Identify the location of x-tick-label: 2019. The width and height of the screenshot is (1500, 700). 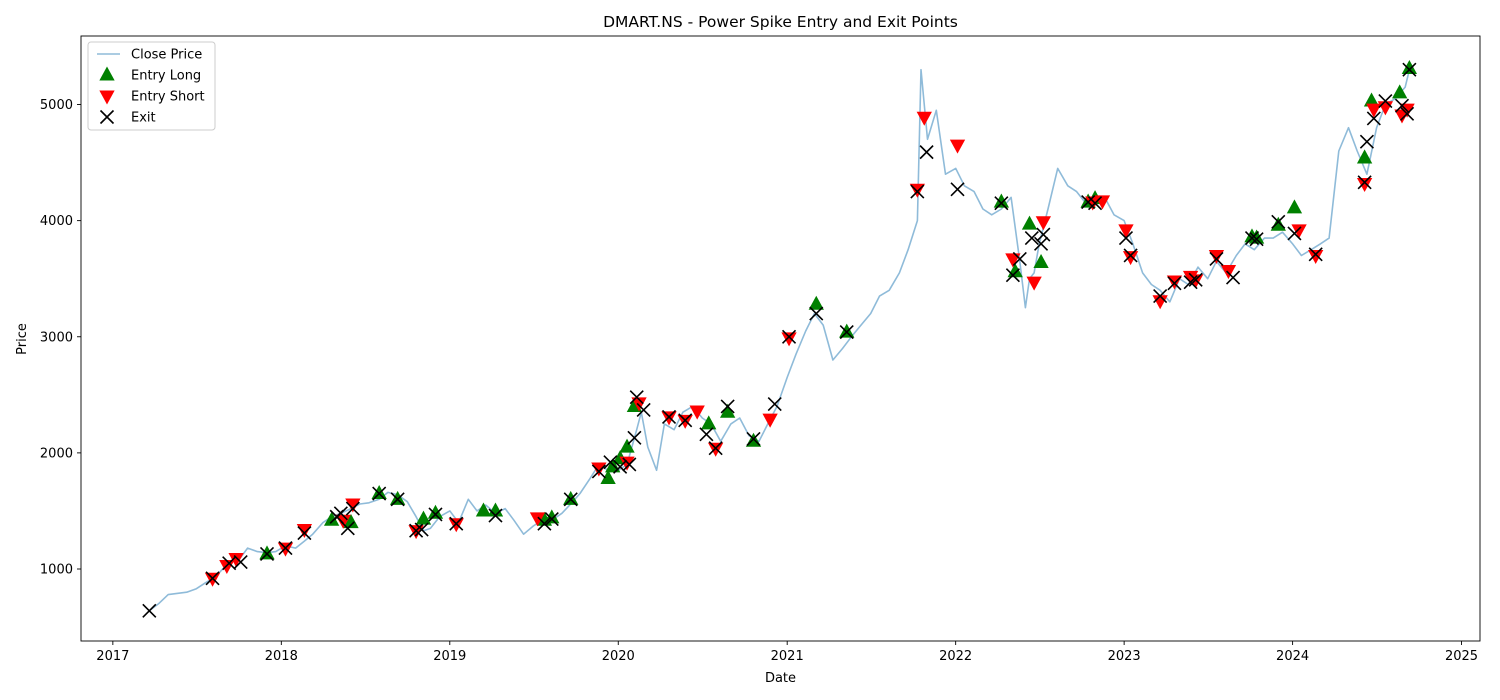
(449, 656).